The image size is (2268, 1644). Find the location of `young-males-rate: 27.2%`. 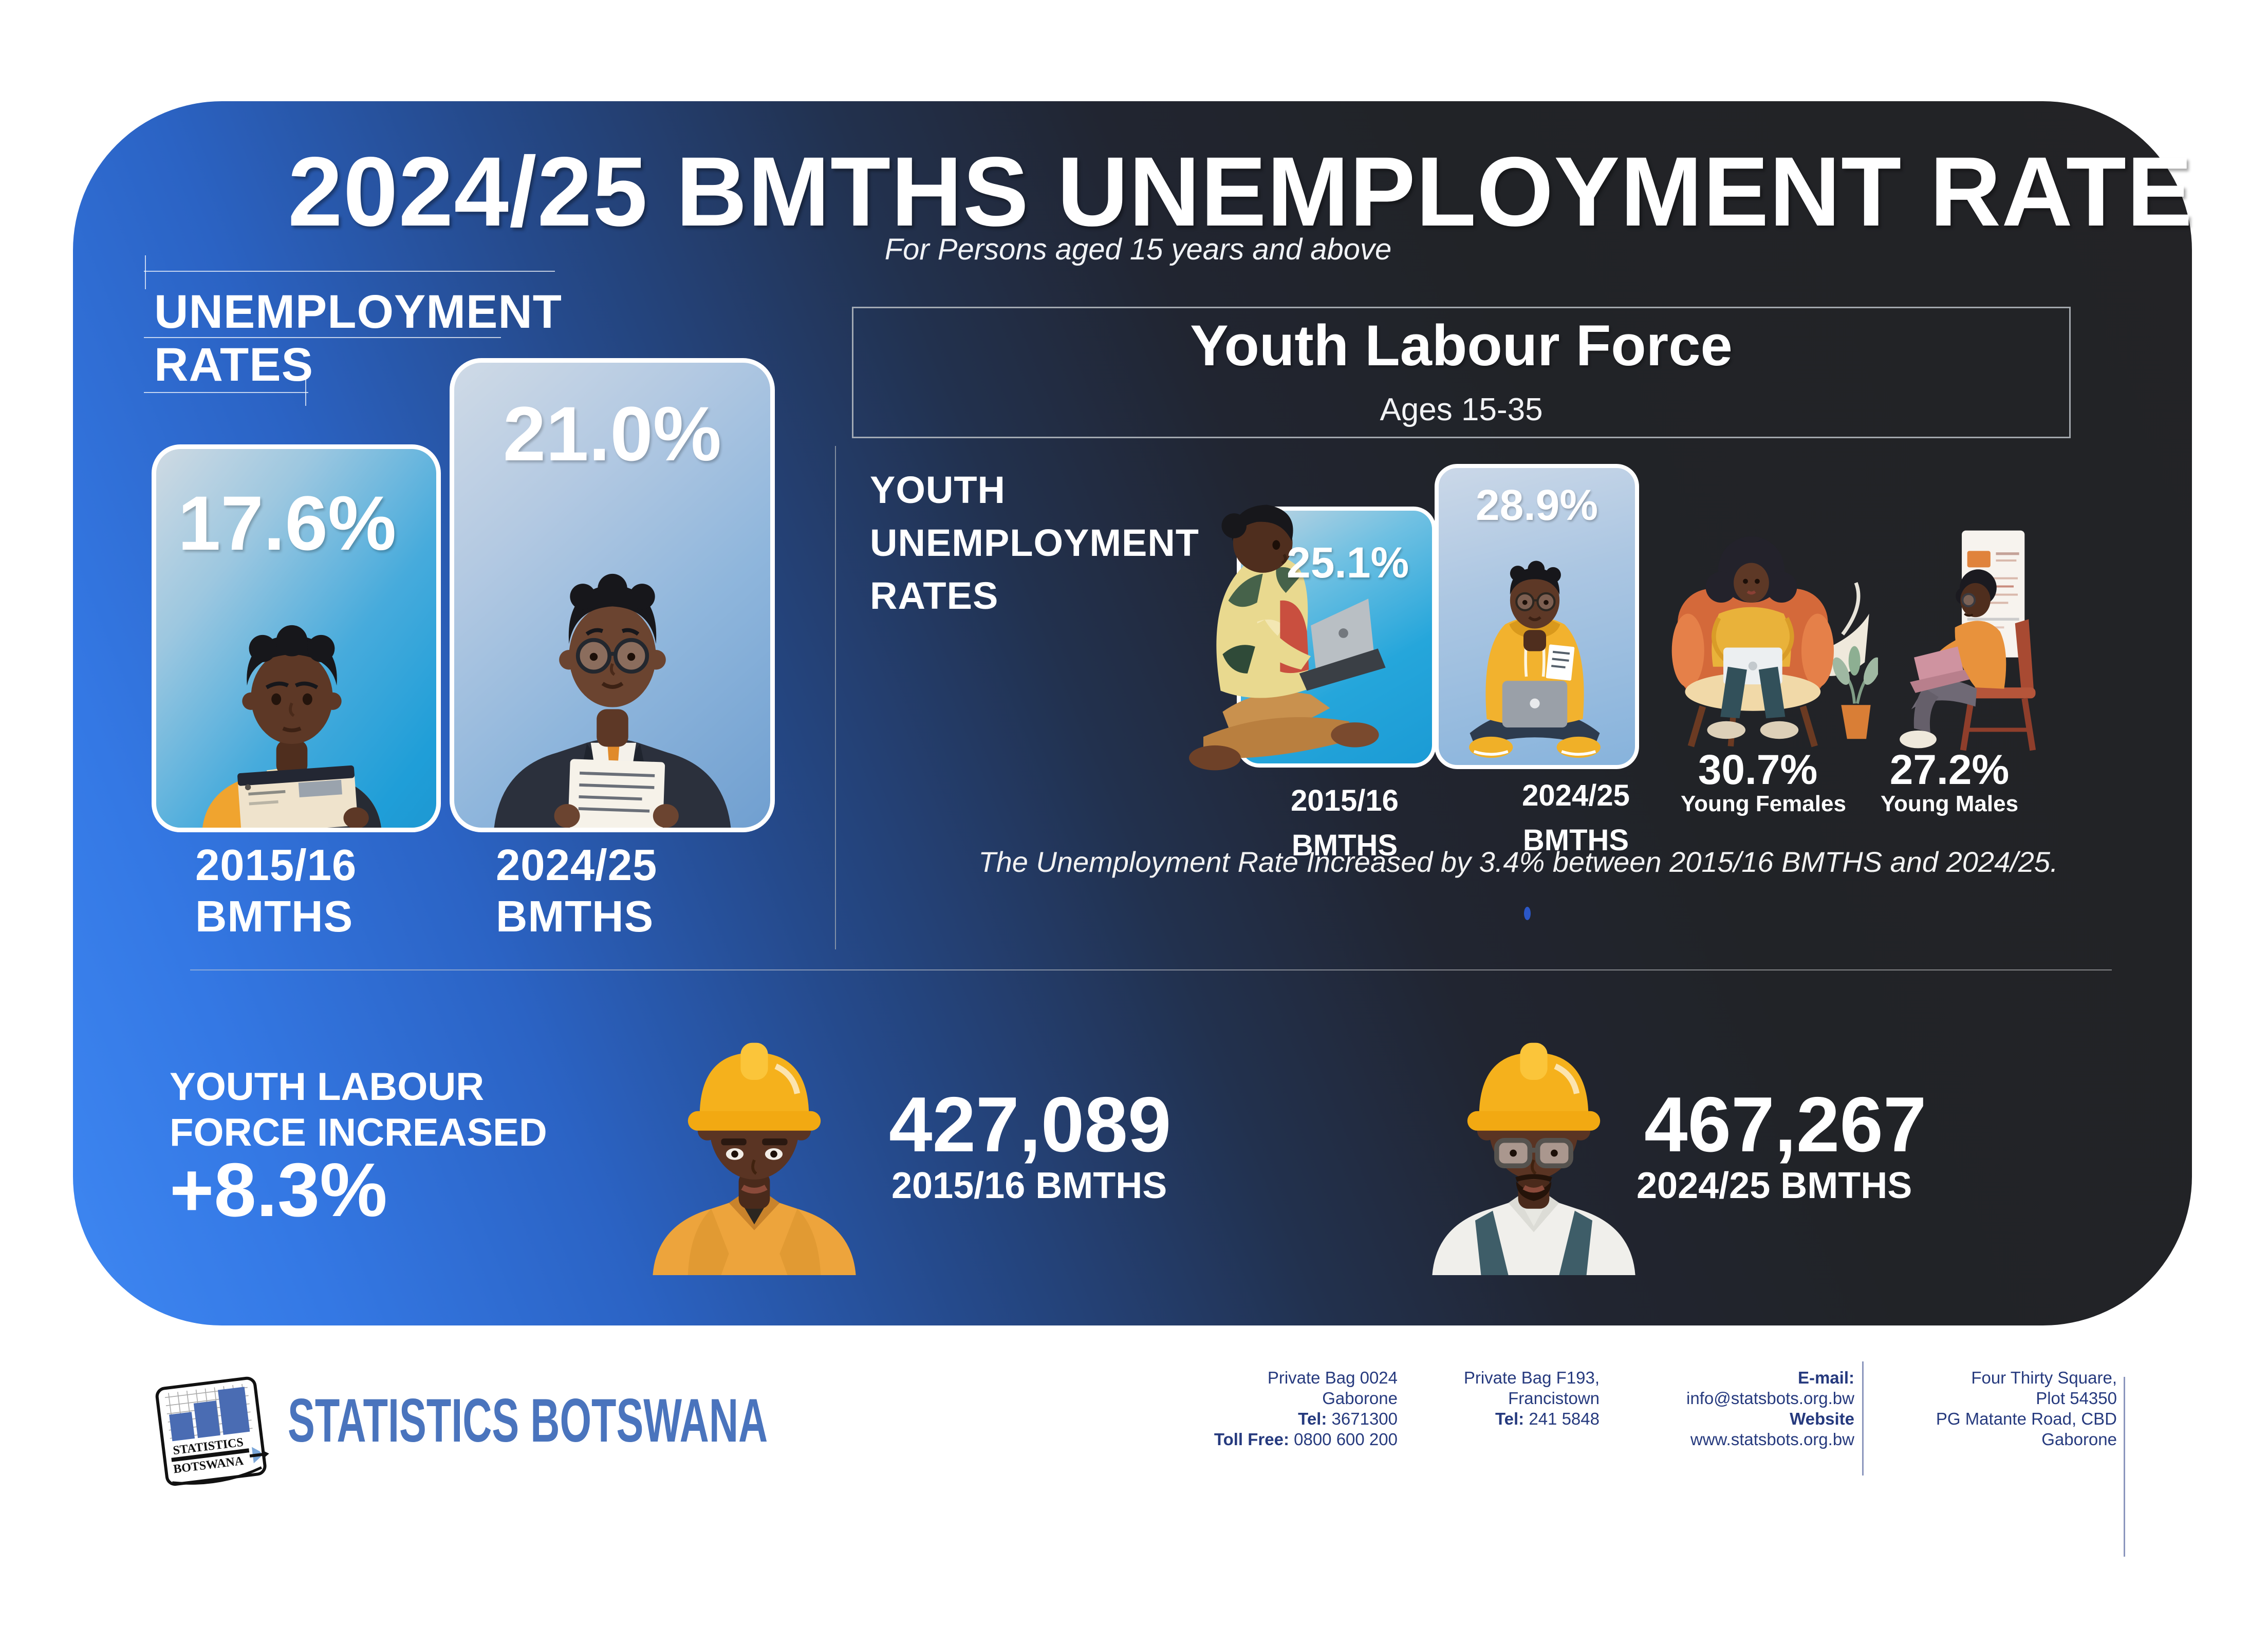

young-males-rate: 27.2% is located at coordinates (1949, 770).